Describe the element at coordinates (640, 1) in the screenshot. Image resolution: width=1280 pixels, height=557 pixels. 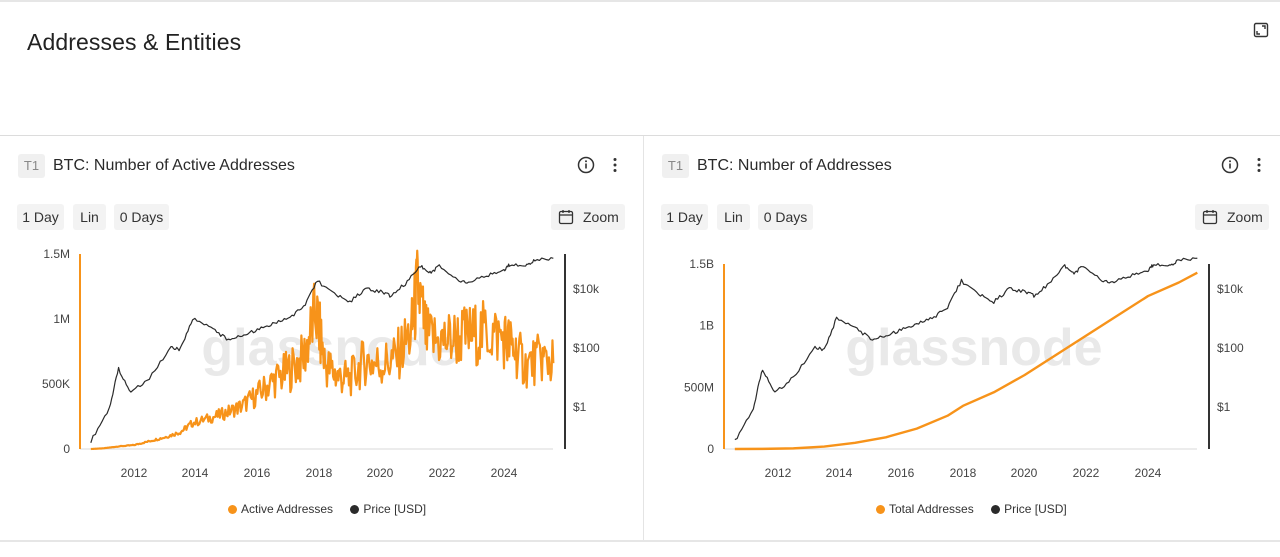
I see `top-border` at that location.